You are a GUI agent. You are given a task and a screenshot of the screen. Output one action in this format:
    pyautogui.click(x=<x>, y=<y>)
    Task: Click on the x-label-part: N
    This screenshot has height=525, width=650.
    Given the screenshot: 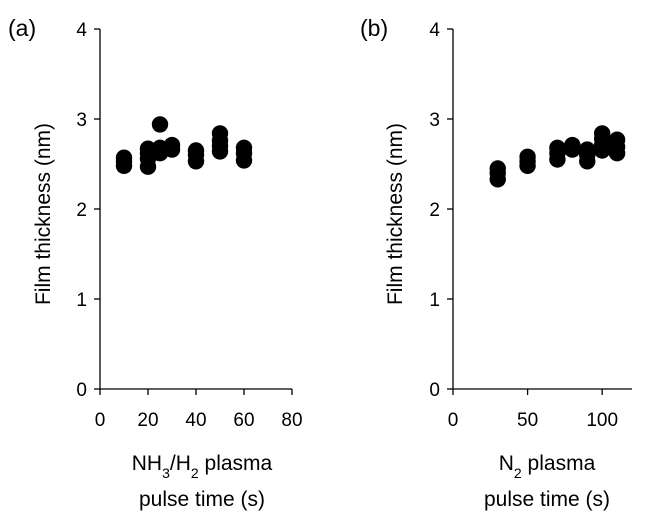 What is the action you would take?
    pyautogui.click(x=506, y=463)
    